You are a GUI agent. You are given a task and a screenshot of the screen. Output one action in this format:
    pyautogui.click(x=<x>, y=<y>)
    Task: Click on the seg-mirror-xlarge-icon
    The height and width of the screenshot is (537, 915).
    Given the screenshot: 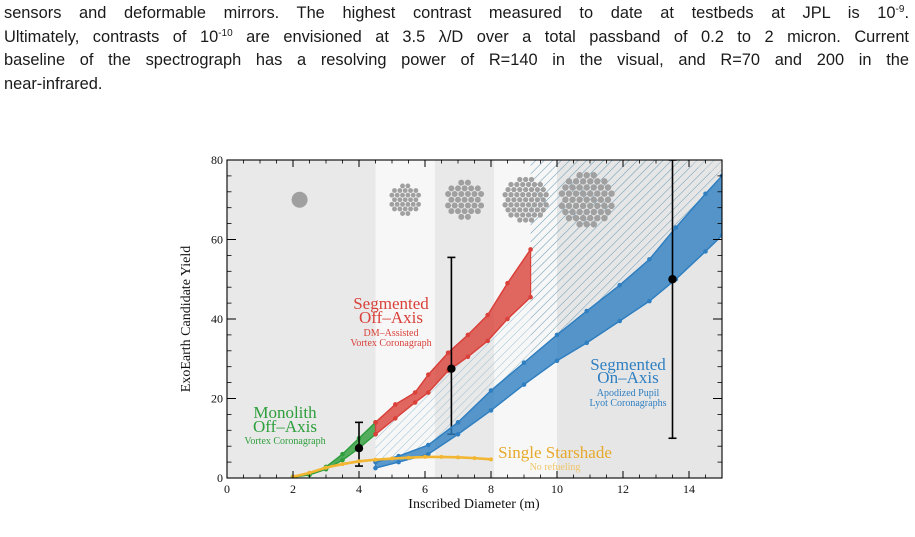 What is the action you would take?
    pyautogui.click(x=586, y=200)
    